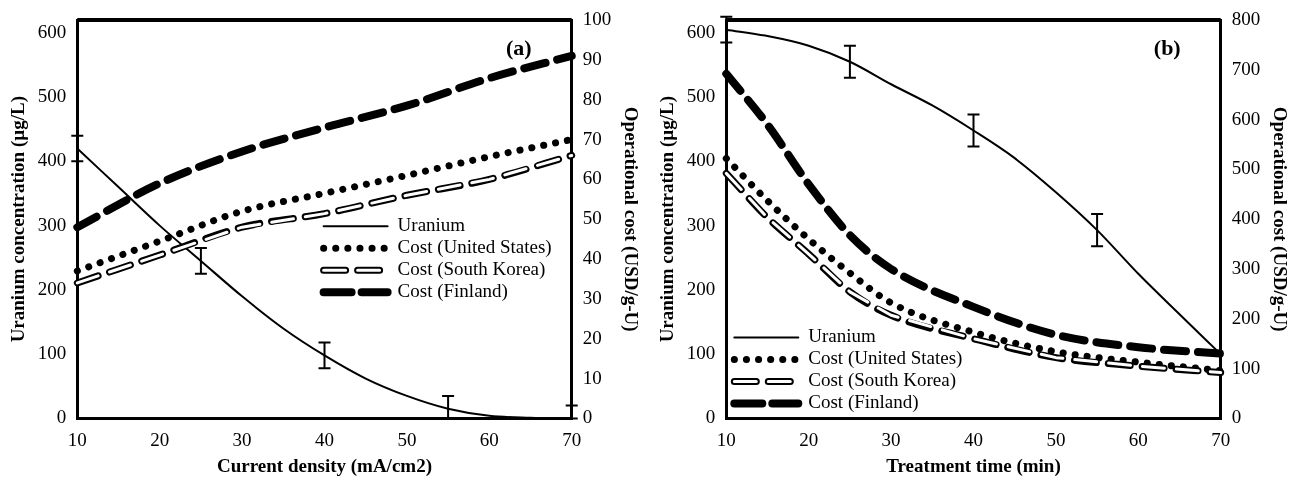  I want to click on y2-tick-label: 90, so click(592, 58).